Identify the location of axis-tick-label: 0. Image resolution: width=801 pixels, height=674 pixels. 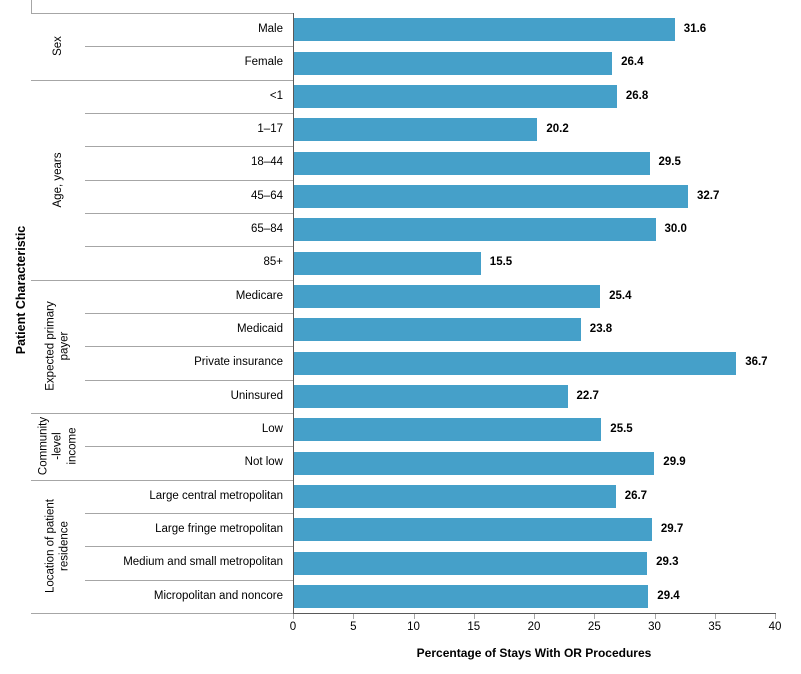
(293, 627).